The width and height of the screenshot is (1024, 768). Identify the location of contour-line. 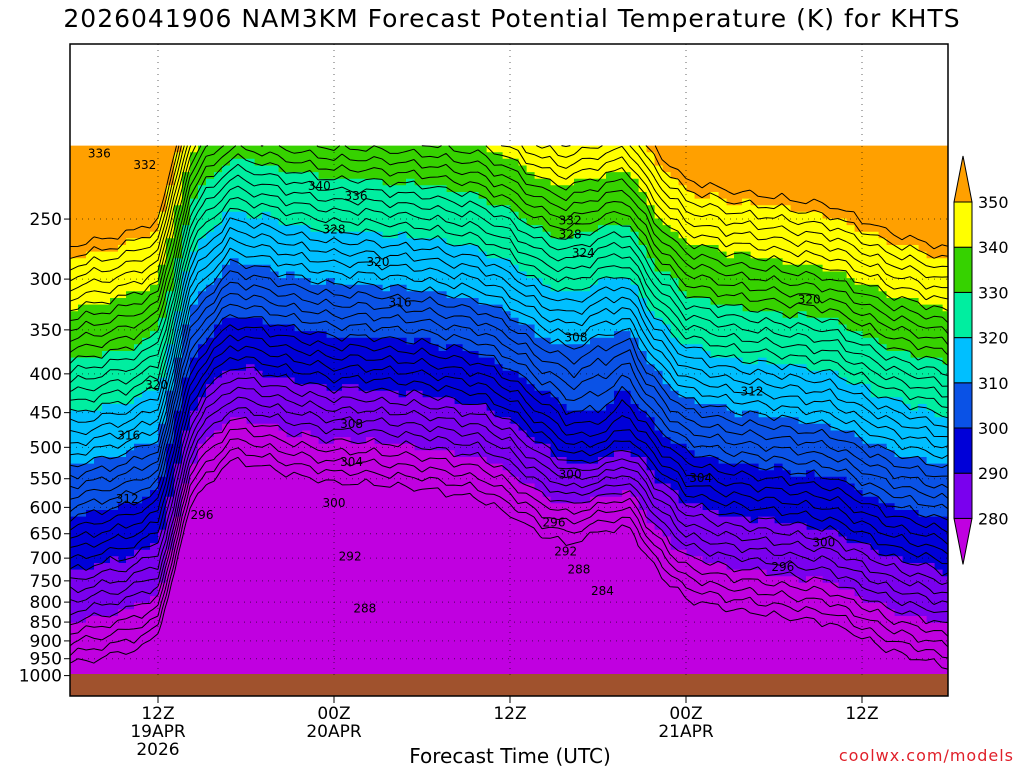
(509, 208).